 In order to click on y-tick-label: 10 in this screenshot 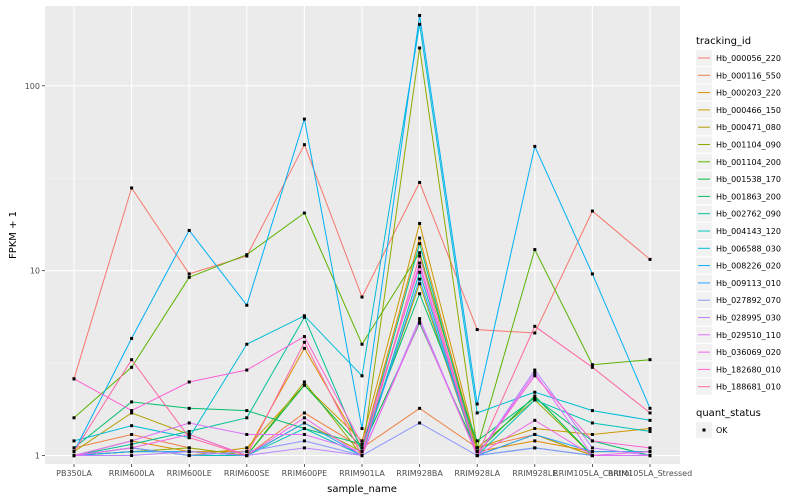, I will do `click(35, 271)`.